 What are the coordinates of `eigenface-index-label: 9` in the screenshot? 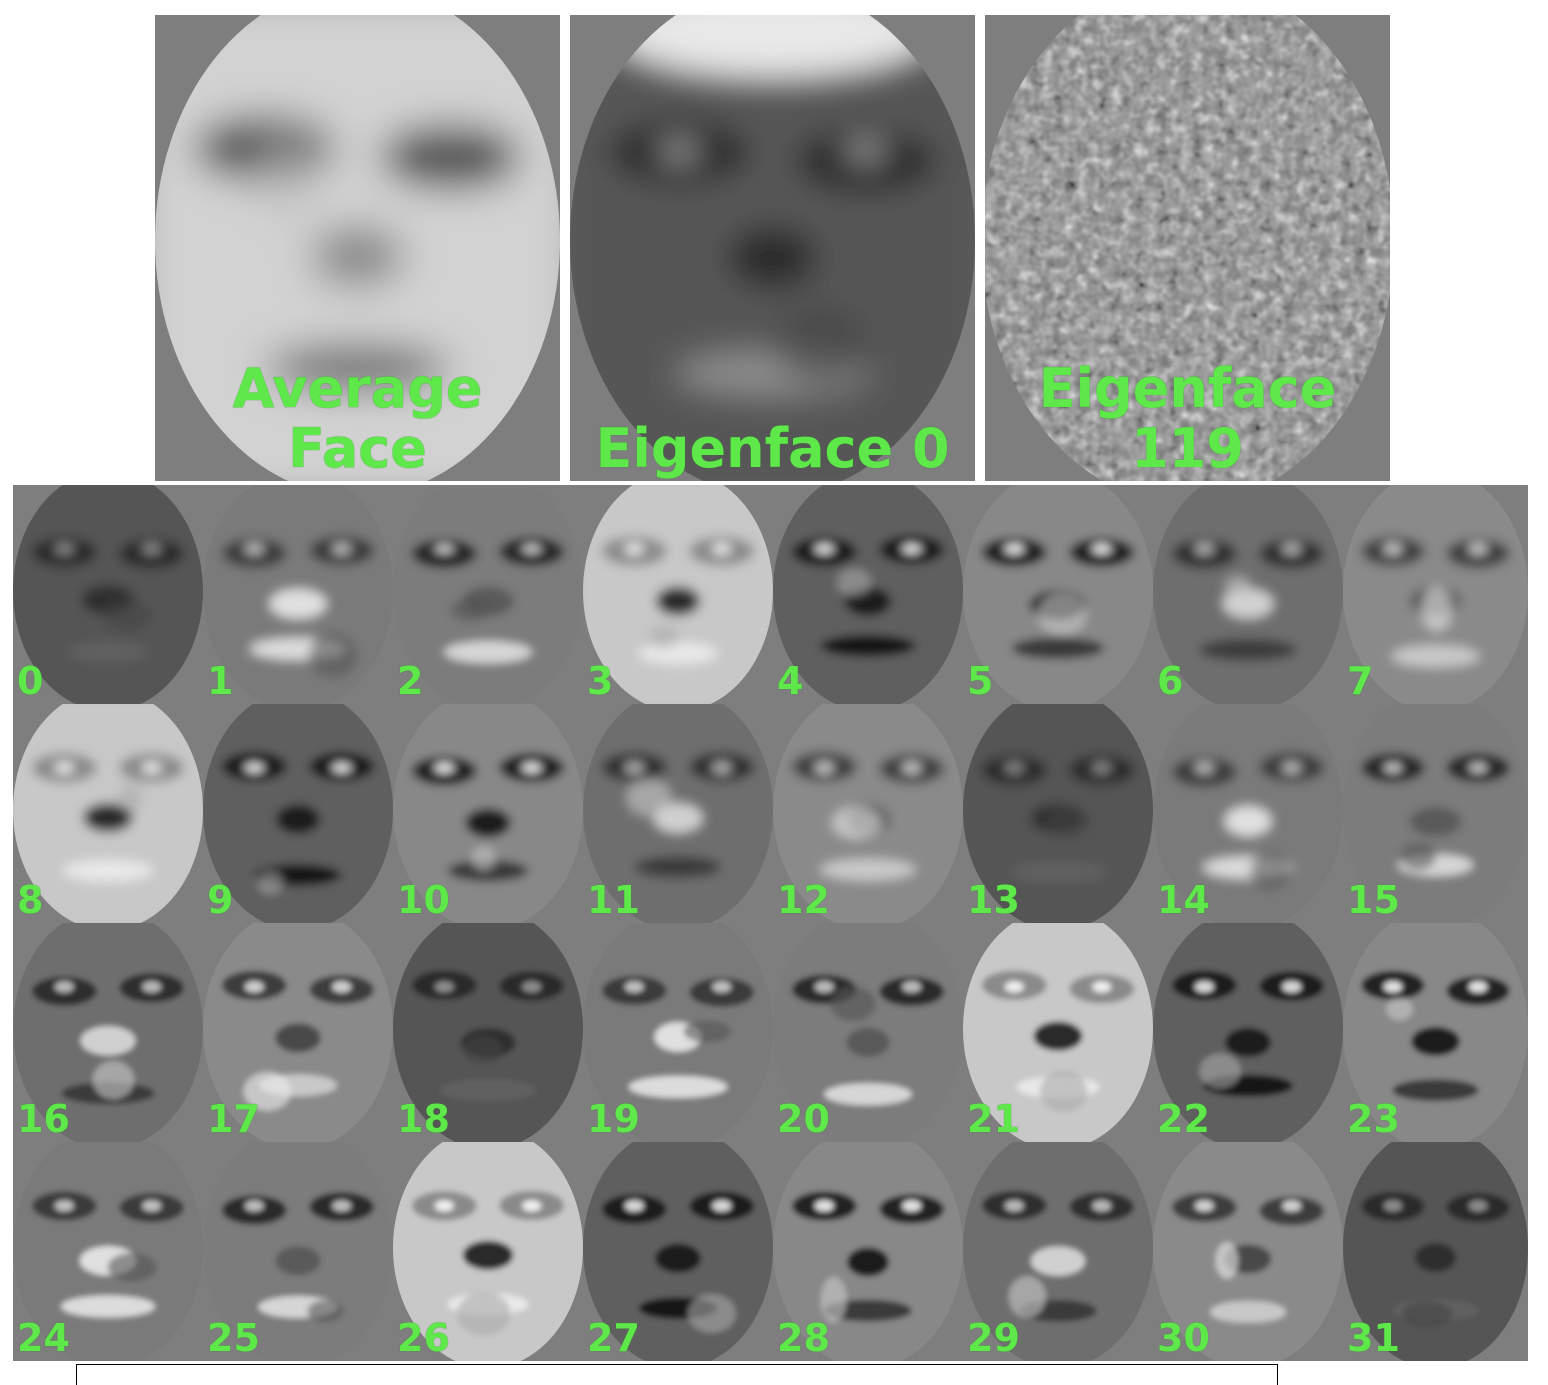 It's located at (220, 900).